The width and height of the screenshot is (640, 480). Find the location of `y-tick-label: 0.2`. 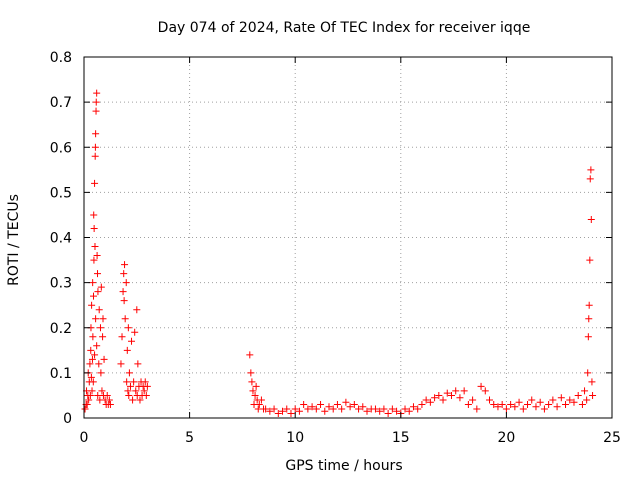

y-tick-label: 0.2 is located at coordinates (61, 329).